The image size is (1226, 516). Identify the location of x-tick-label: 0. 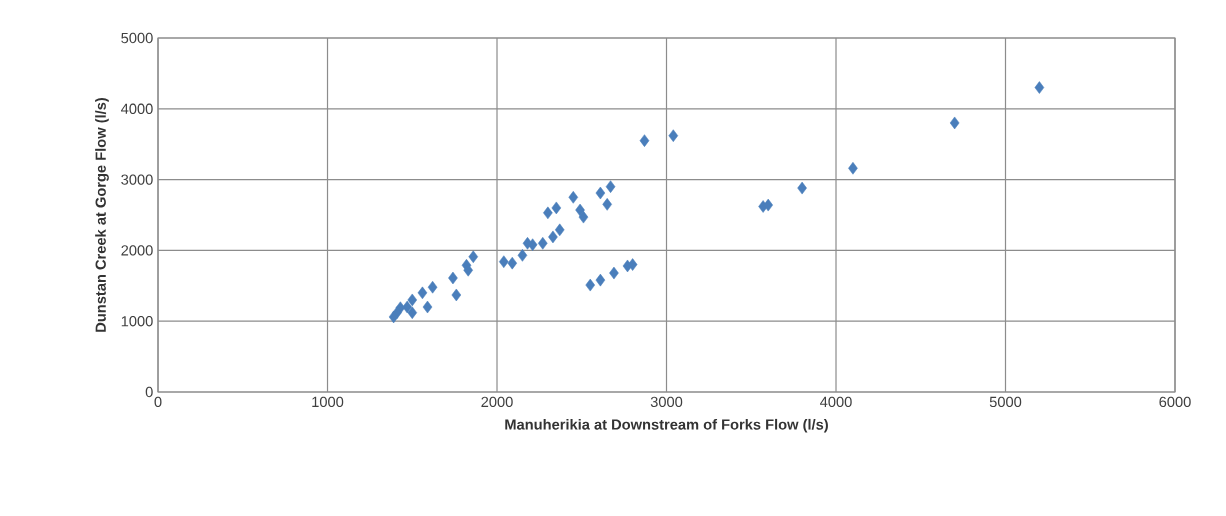
(158, 402).